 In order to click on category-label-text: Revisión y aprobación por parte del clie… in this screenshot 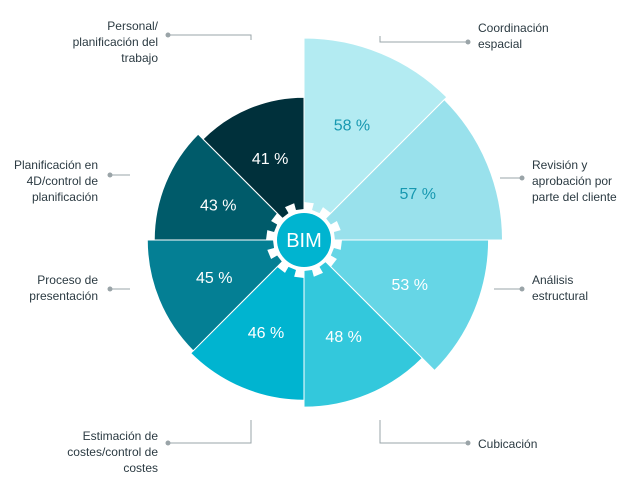, I will do `click(574, 181)`.